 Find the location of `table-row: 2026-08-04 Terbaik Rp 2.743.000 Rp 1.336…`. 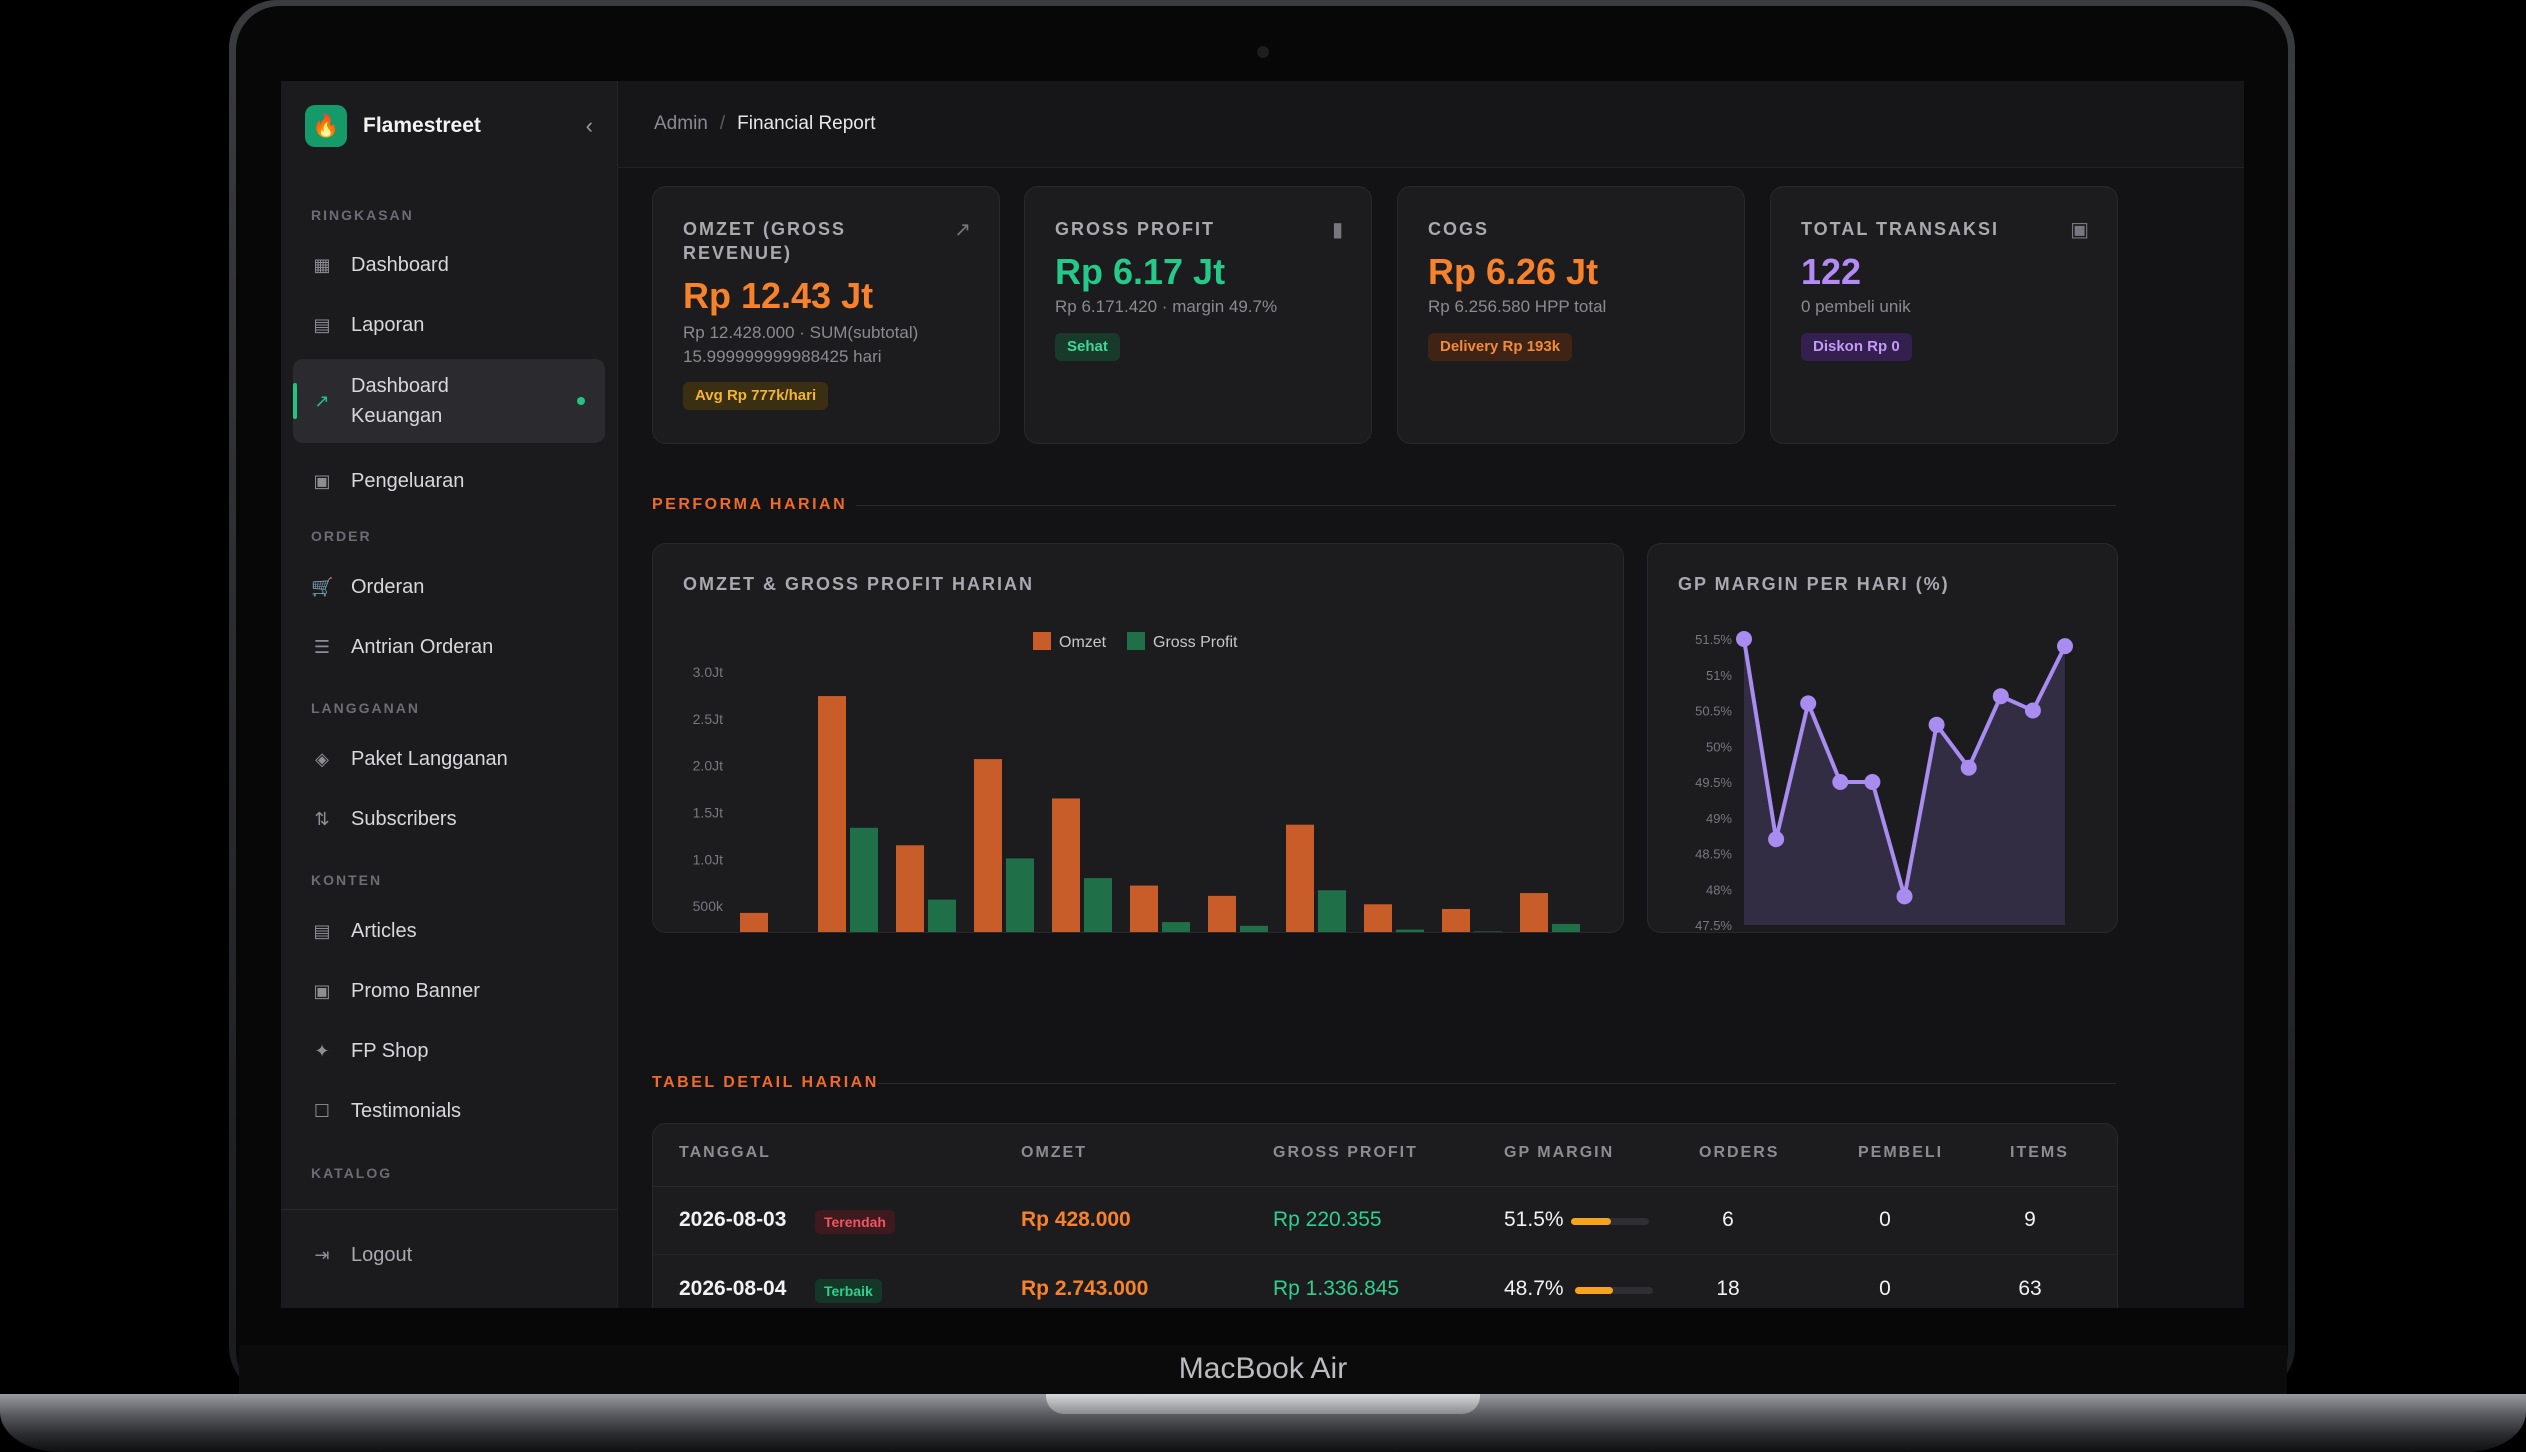

table-row: 2026-08-04 Terbaik Rp 2.743.000 Rp 1.336… is located at coordinates (1385, 1281).